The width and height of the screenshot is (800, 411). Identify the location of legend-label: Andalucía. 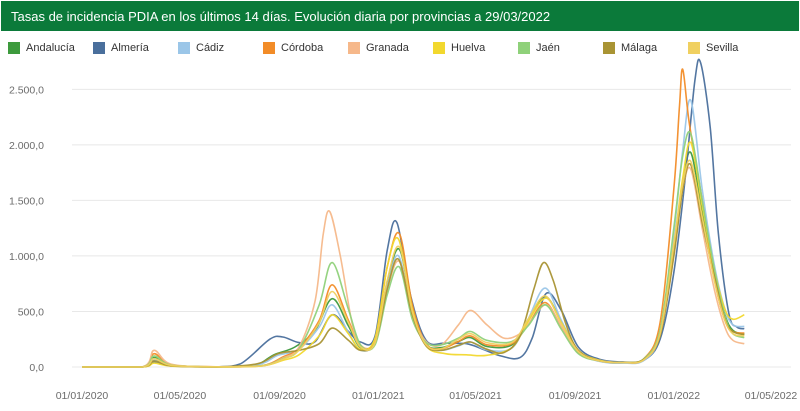
(50, 48).